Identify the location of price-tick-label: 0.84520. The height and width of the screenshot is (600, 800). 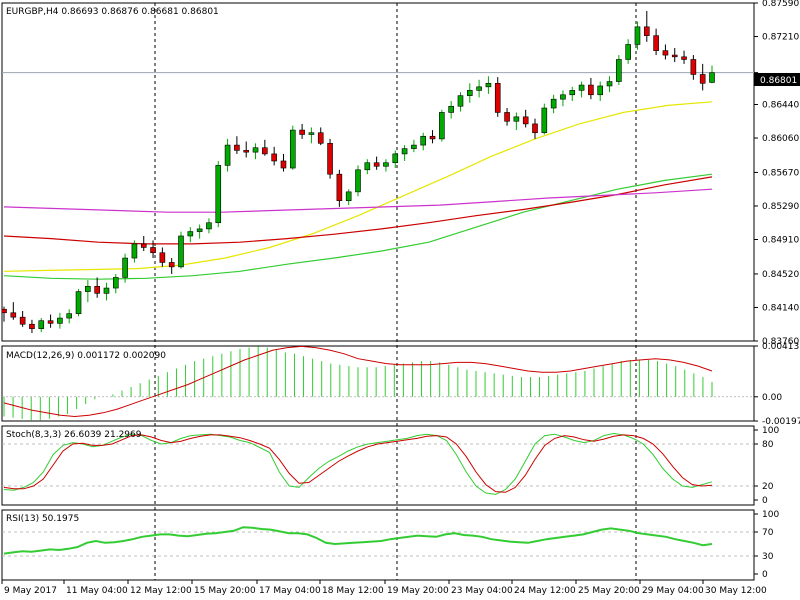
(780, 275).